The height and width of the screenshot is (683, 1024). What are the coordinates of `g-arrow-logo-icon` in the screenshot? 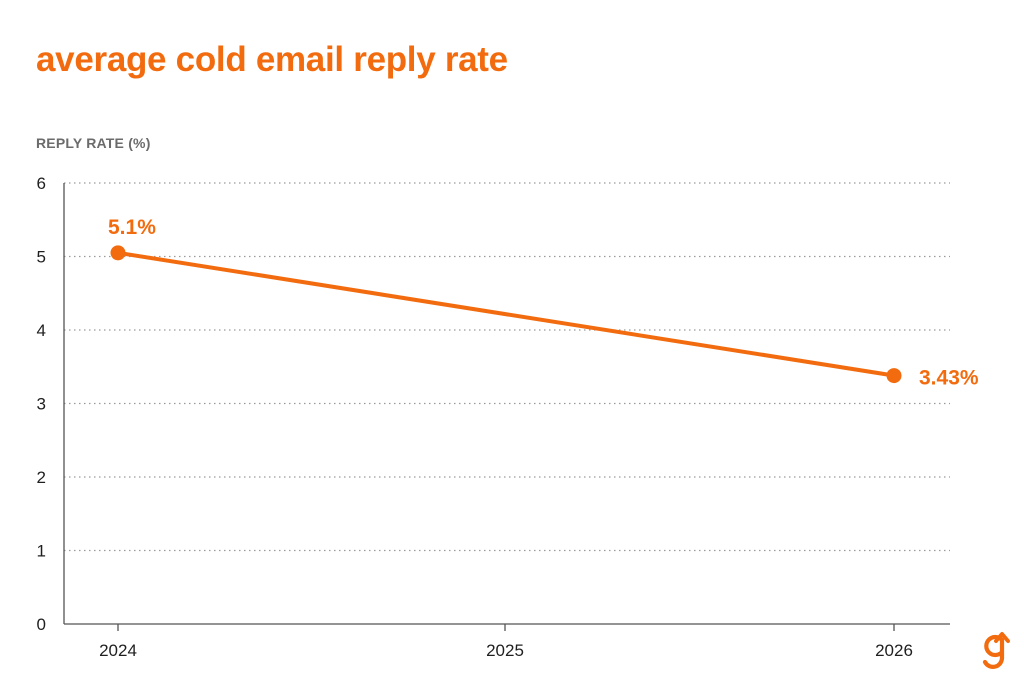 It's located at (996, 650).